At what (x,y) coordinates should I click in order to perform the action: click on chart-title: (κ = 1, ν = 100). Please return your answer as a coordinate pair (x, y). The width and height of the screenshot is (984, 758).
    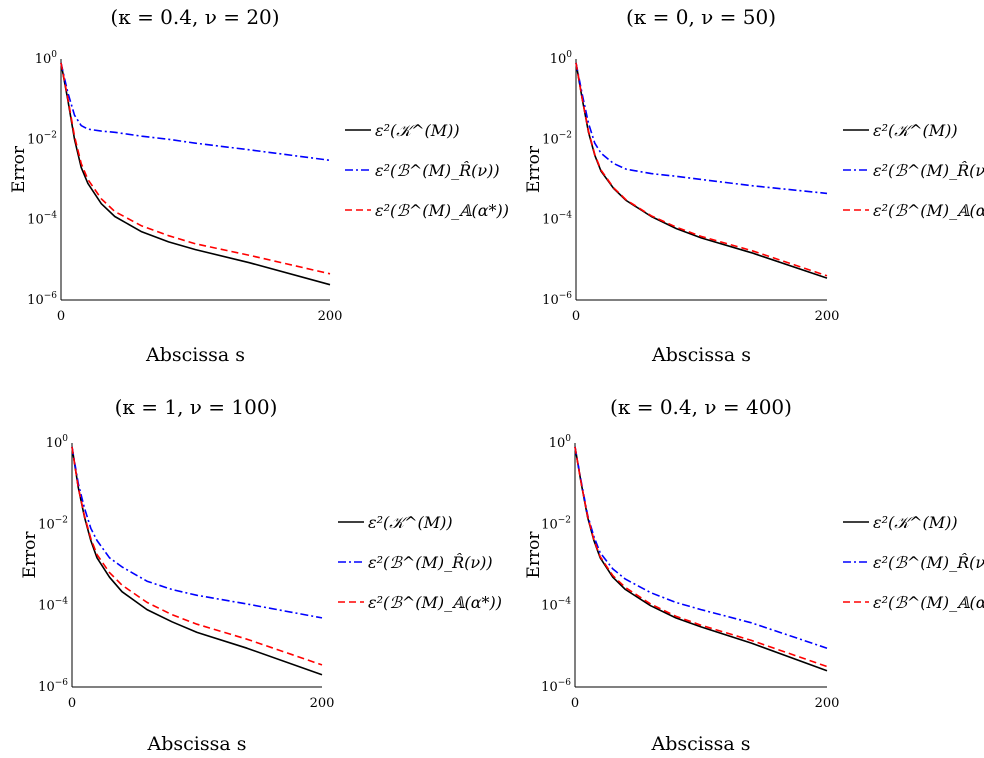
    Looking at the image, I should click on (196, 407).